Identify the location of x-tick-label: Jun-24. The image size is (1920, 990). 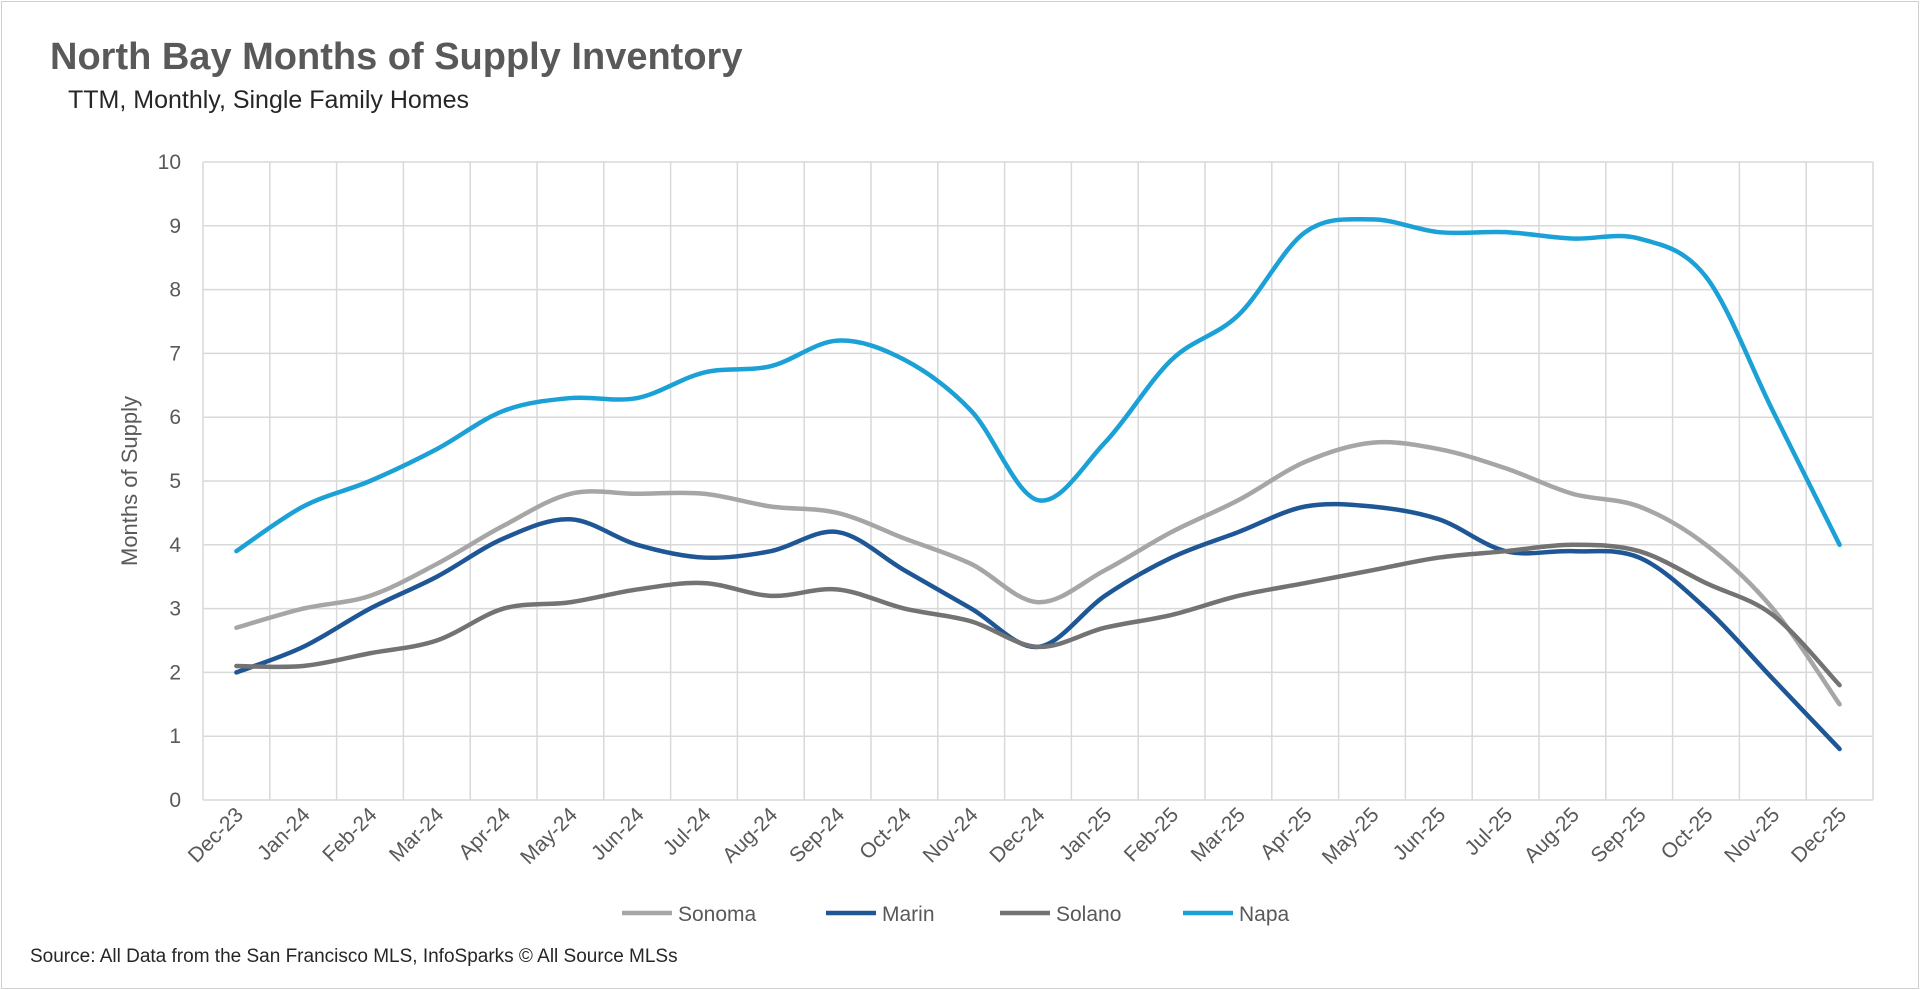
(618, 834).